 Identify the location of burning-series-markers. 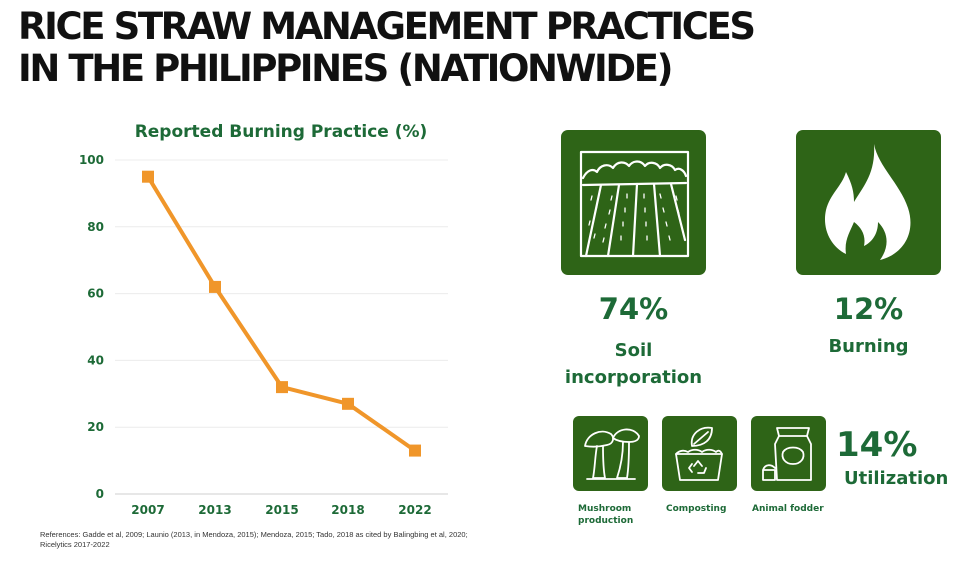
(281, 313).